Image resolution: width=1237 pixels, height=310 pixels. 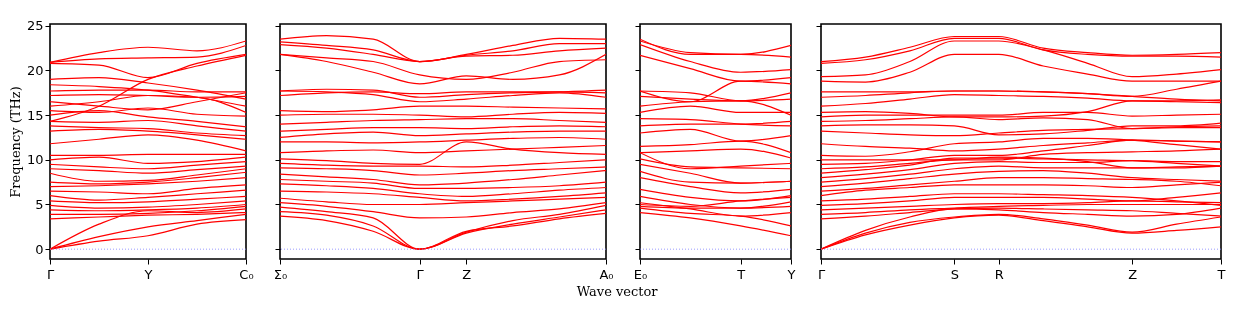 What do you see at coordinates (280, 274) in the screenshot?
I see `x-tick-label: Σ₀` at bounding box center [280, 274].